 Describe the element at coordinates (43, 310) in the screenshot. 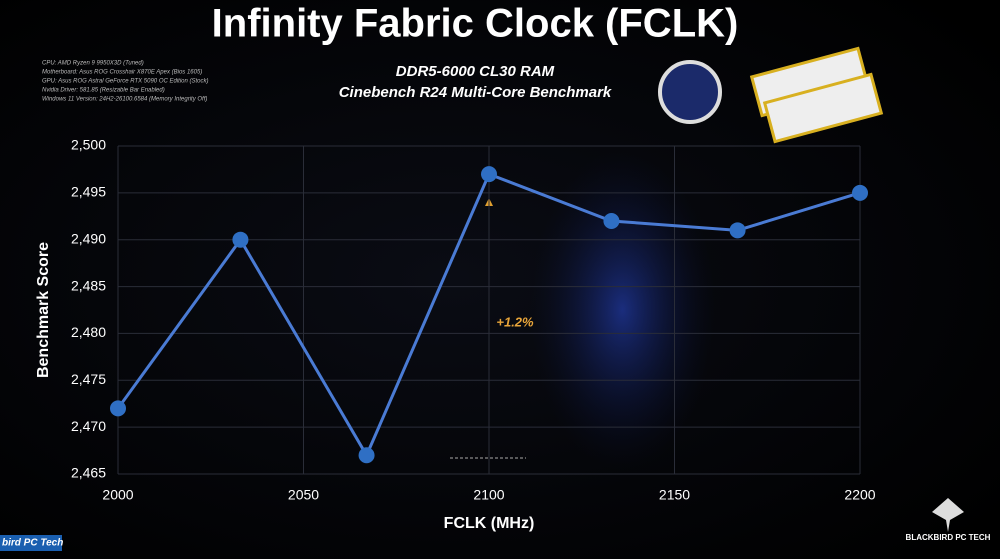

I see `y-axis-label: Benchmark Score` at that location.